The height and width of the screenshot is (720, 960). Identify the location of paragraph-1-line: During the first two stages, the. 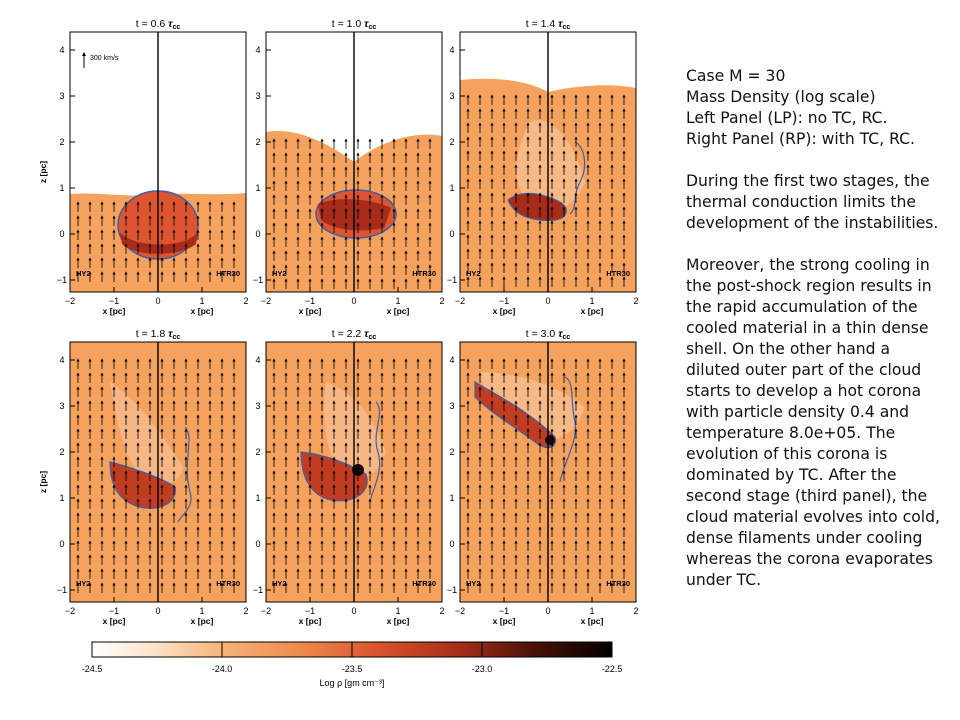
(808, 181).